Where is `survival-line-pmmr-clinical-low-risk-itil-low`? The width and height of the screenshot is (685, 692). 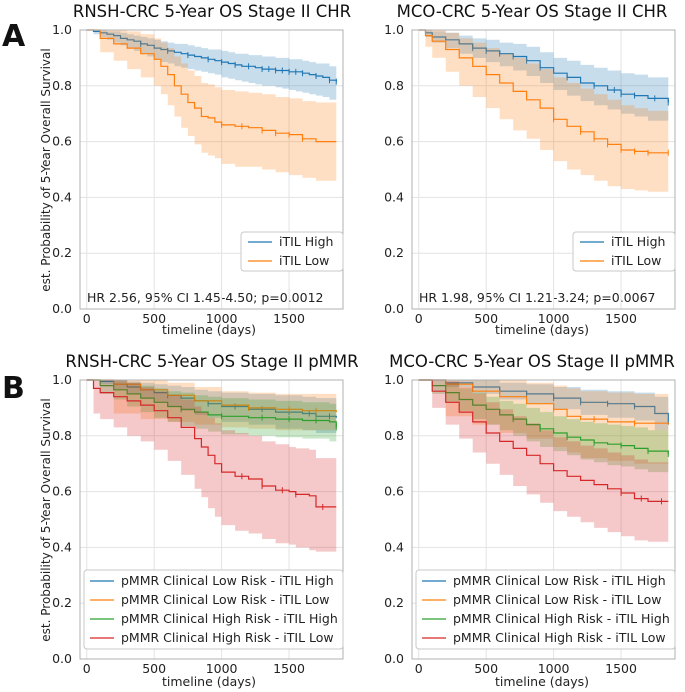
survival-line-pmmr-clinical-low-risk-itil-low is located at coordinates (211, 396).